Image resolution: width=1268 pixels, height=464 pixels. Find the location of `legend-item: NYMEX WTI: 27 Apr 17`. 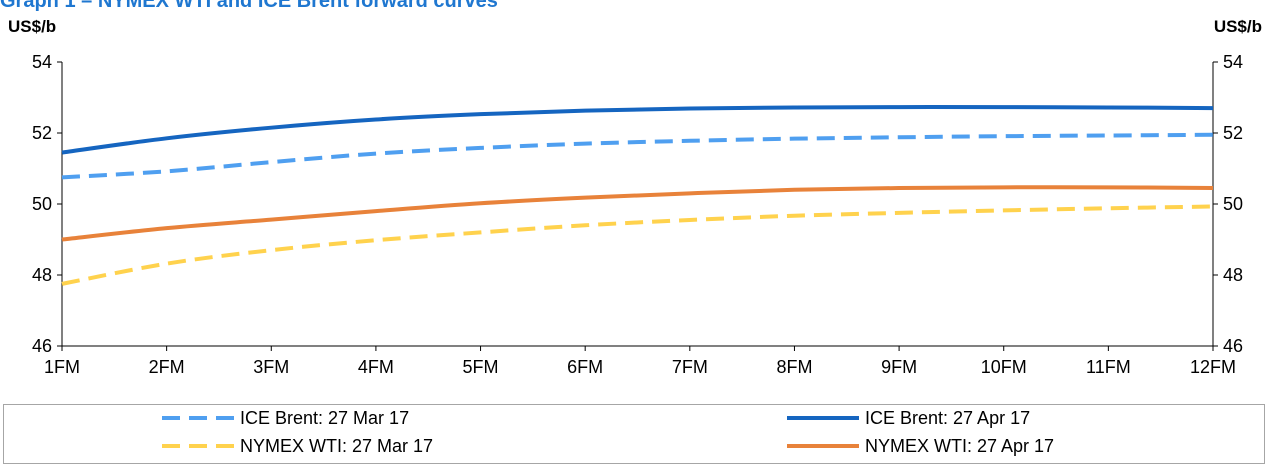

legend-item: NYMEX WTI: 27 Apr 17 is located at coordinates (920, 446).